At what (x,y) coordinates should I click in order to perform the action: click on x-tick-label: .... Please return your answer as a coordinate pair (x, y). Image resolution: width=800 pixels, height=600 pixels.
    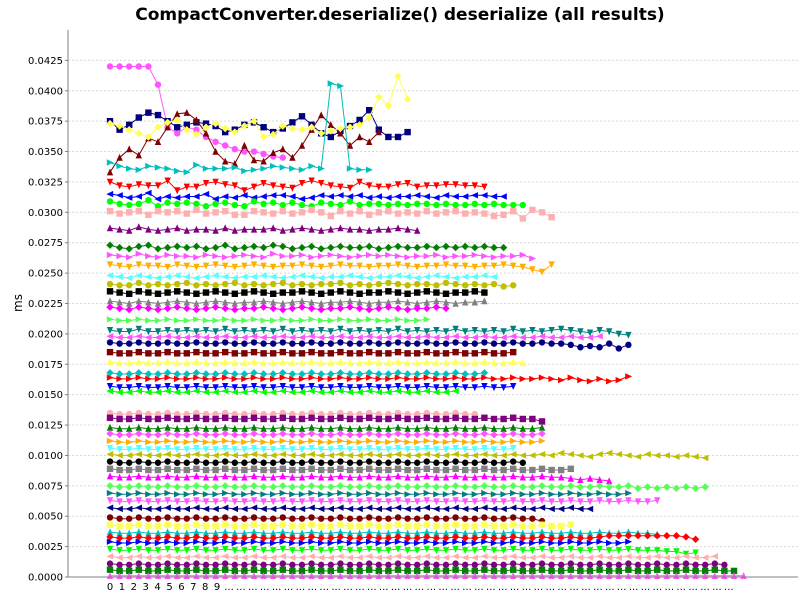
    Looking at the image, I should click on (372, 587).